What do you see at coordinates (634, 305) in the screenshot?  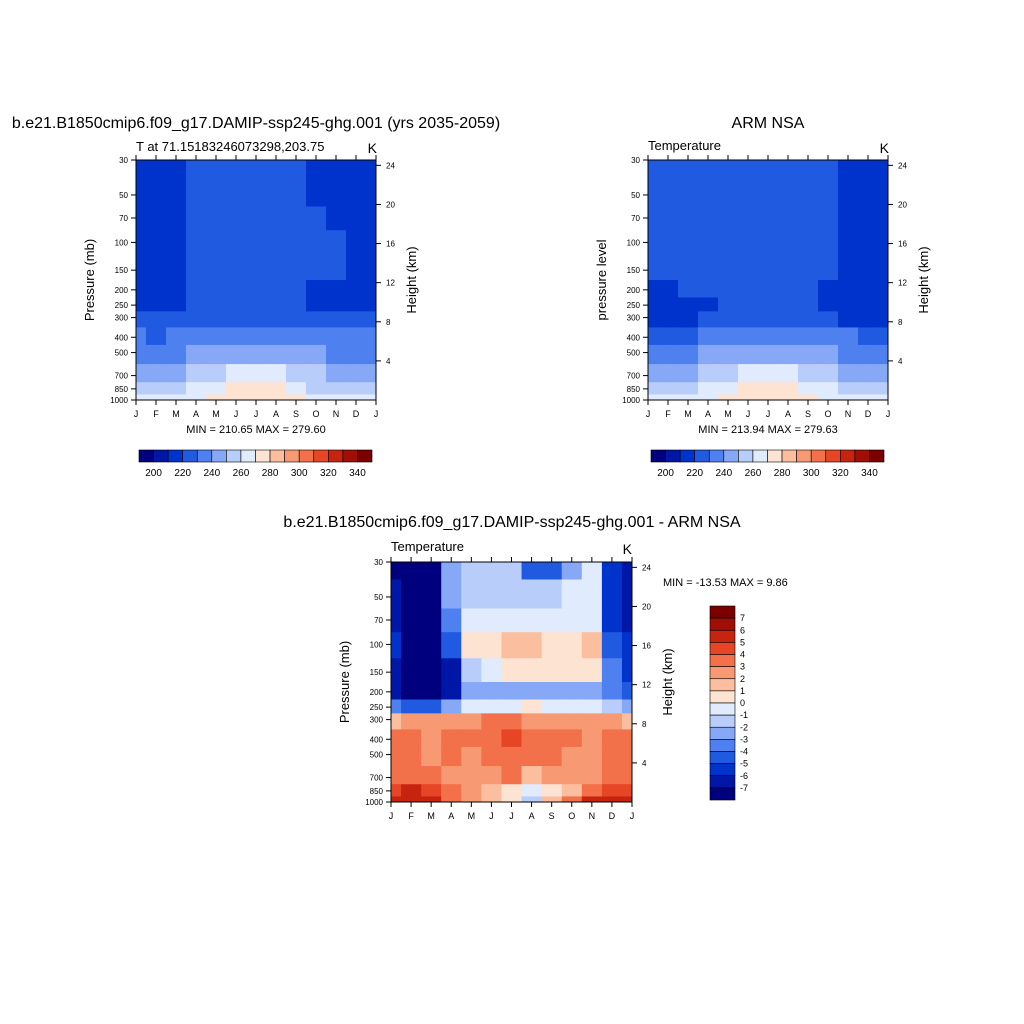 I see `y-tick-label: 250` at bounding box center [634, 305].